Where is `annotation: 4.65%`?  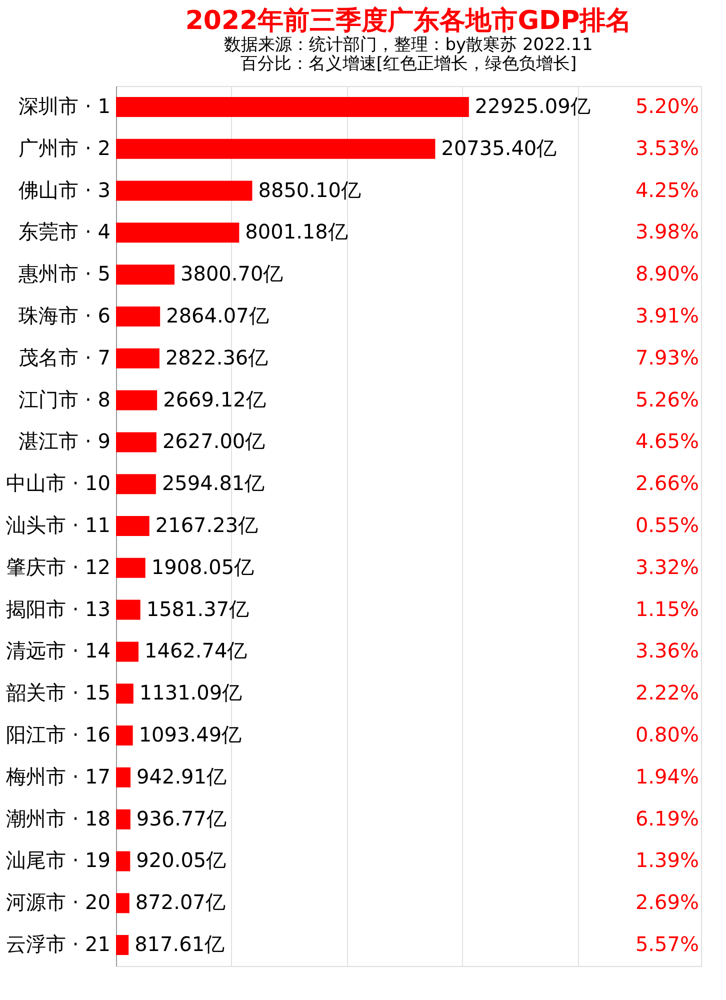
annotation: 4.65% is located at coordinates (667, 441).